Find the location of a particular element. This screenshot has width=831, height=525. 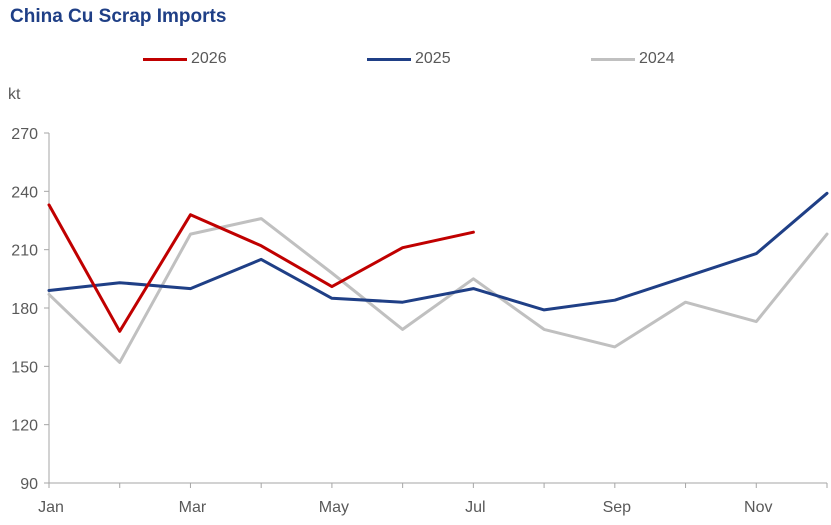

legend-label-2025: 2025 is located at coordinates (433, 58).